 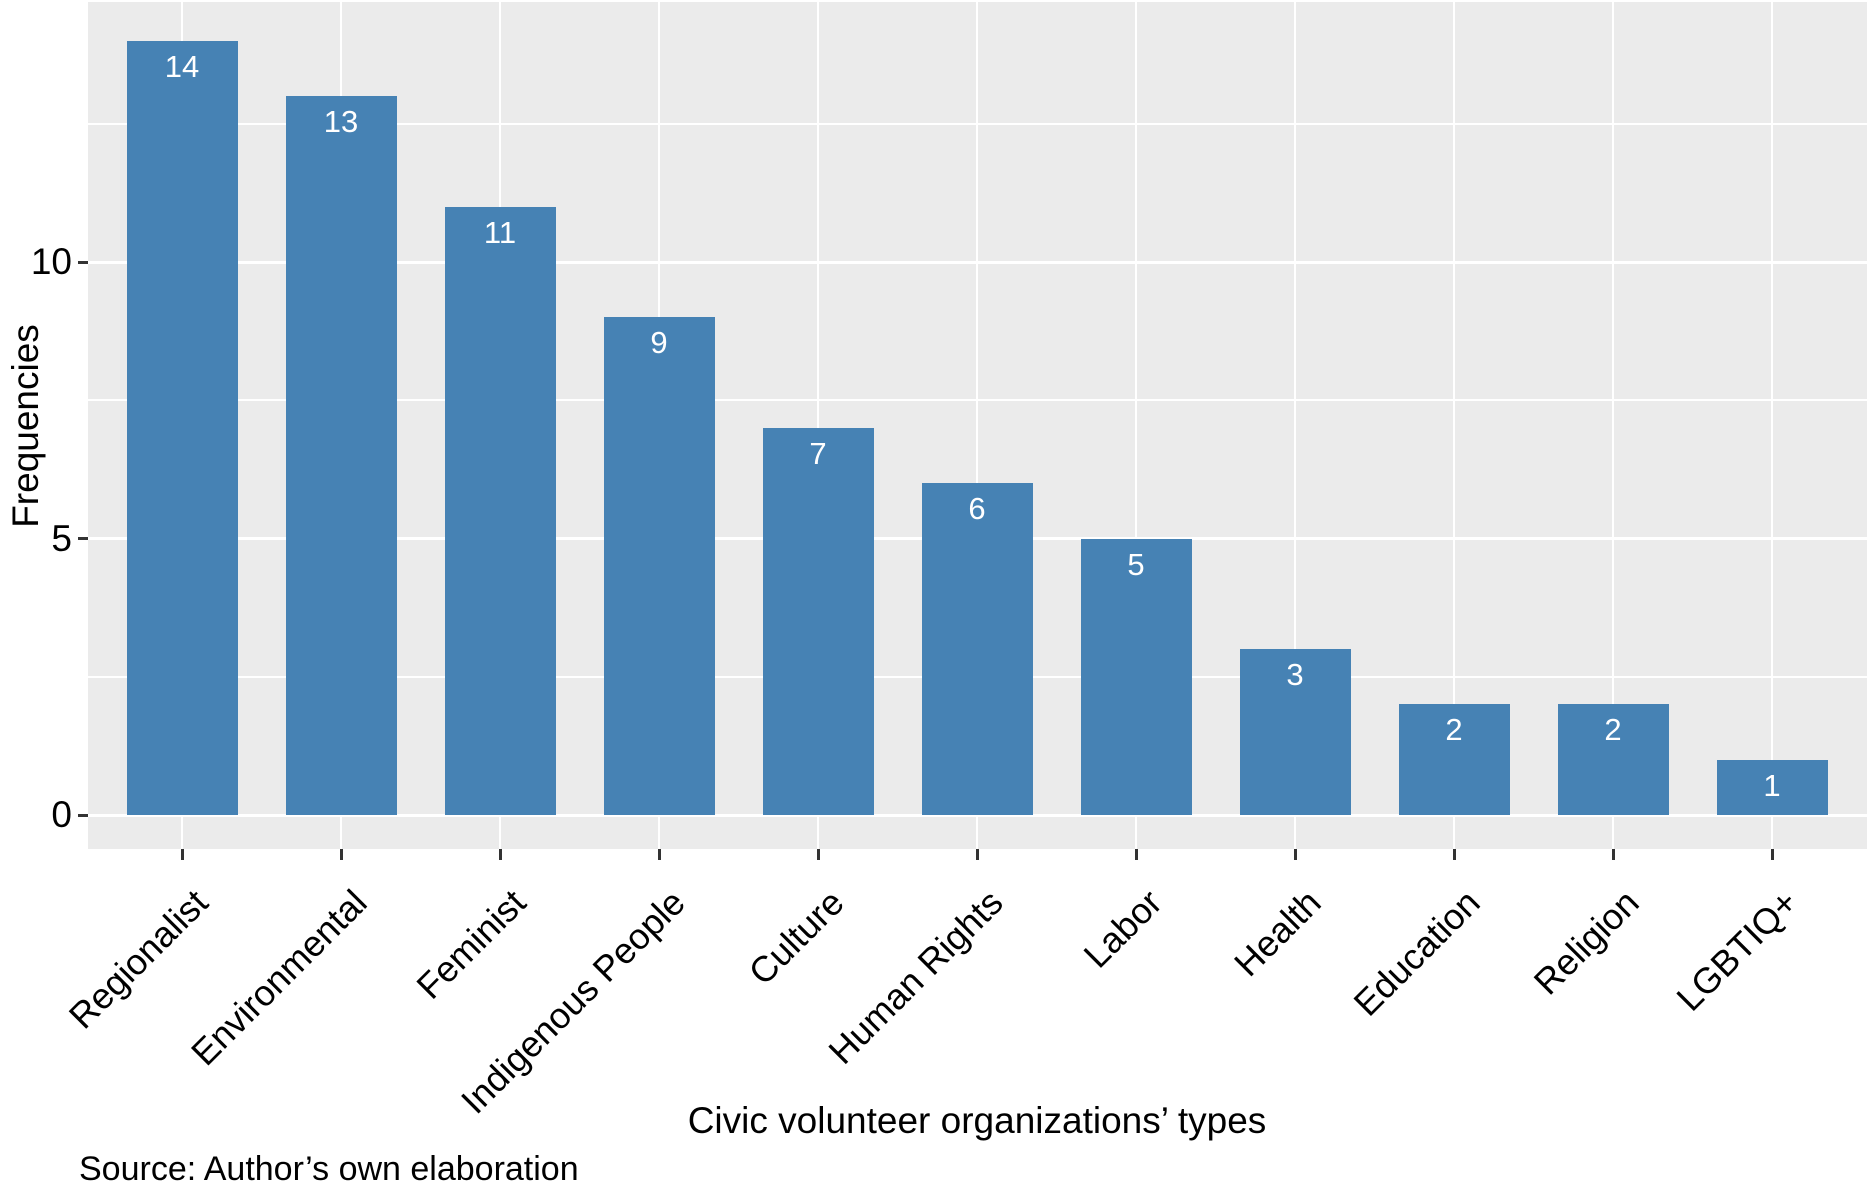 I want to click on y-tick-label: 10, so click(x=51, y=261).